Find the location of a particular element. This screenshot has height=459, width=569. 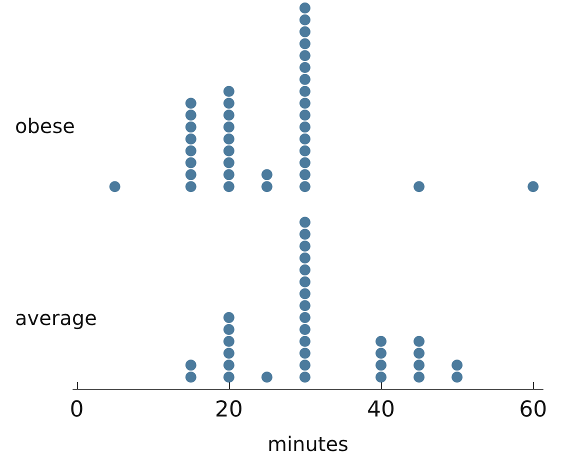

annotation: average is located at coordinates (56, 318).